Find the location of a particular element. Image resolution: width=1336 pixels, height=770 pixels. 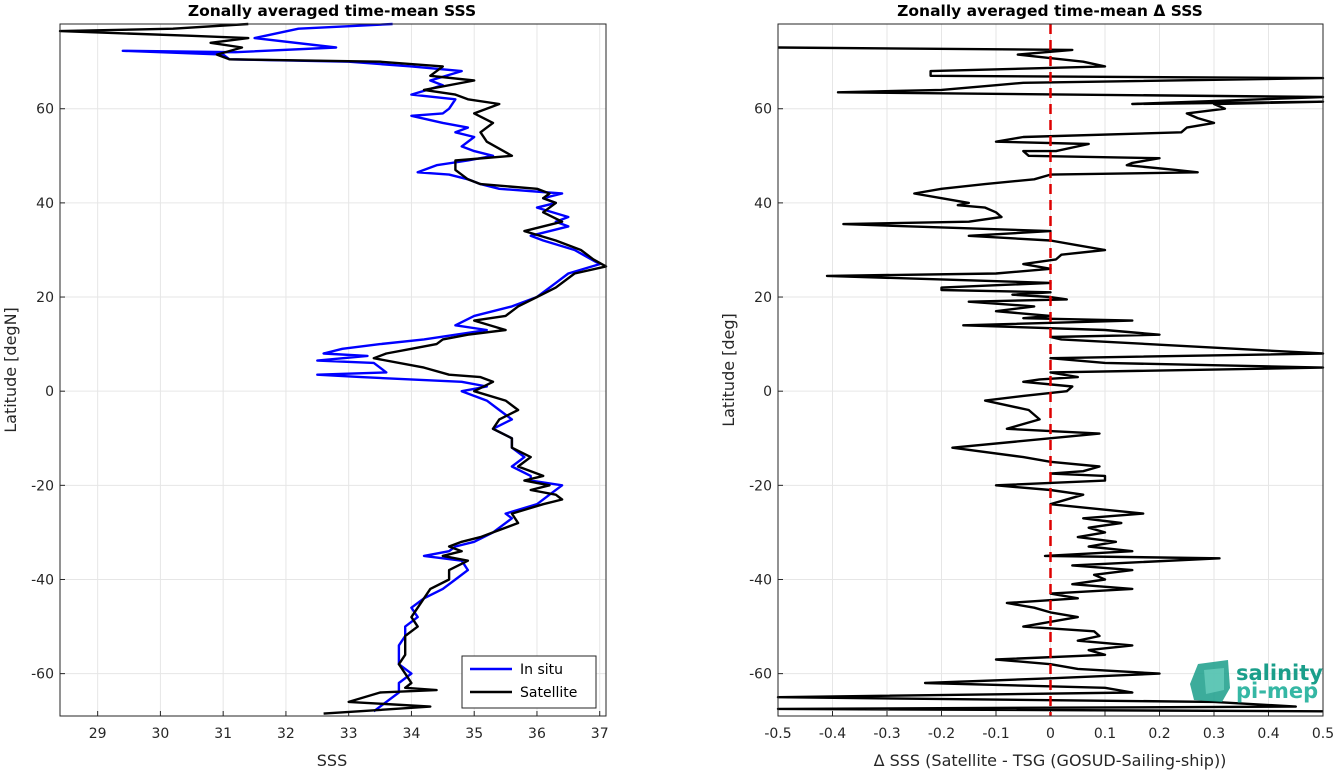

delta-x-ticks: -0.5 -0.4 -0.3 -0.2 -0.1 0 0.1 0.2 0.3 0.4 0.5 is located at coordinates (1049, 726).